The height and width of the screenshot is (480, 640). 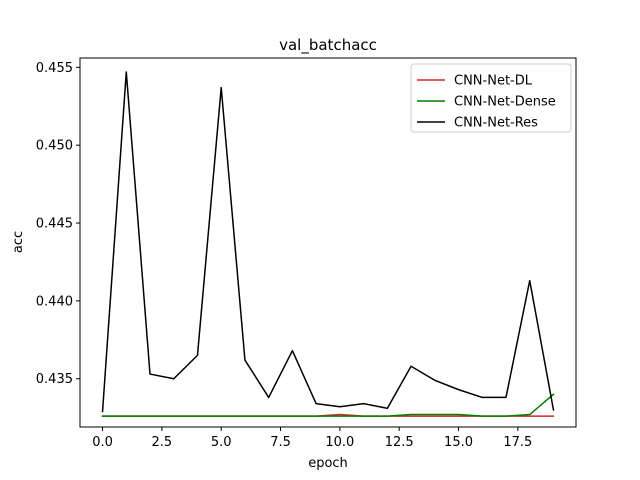 I want to click on x-axis: 0.0 2.5 5.0 7.5 10.0 12.5 15.0 17.5, so click(x=312, y=438).